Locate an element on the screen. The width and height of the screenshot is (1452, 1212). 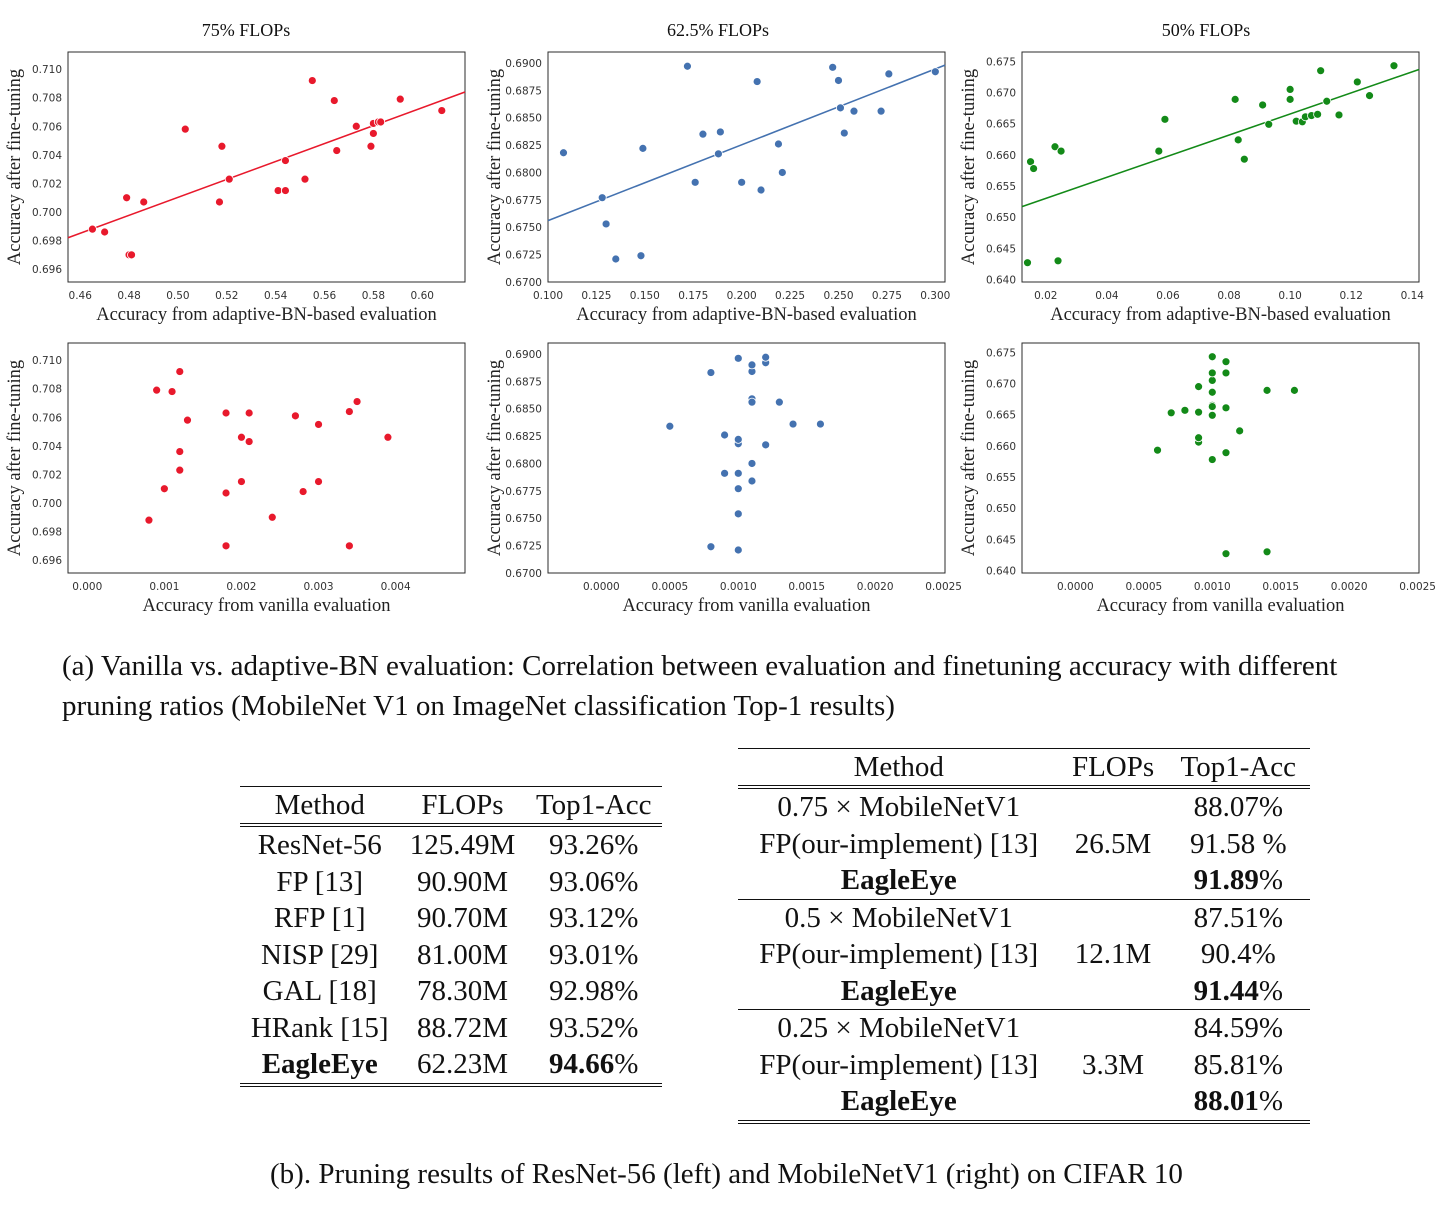
x-tick-label: 0.100 is located at coordinates (548, 296).